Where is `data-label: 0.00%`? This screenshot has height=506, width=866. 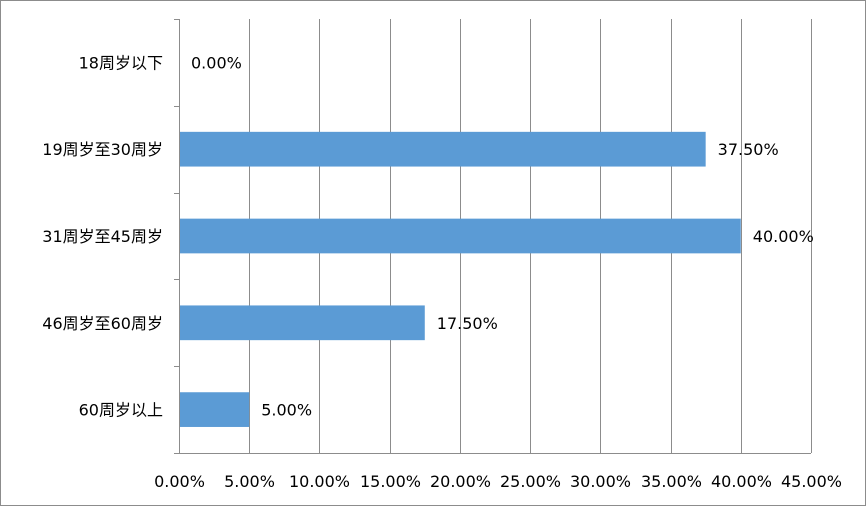 data-label: 0.00% is located at coordinates (216, 62).